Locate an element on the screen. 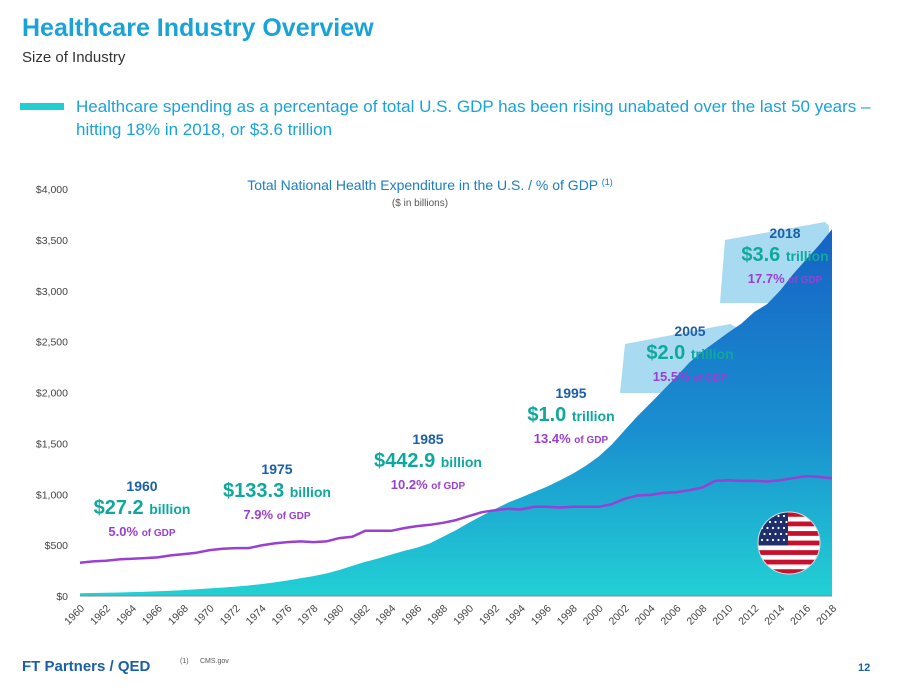  chart-title-footnote: (1) is located at coordinates (607, 182).